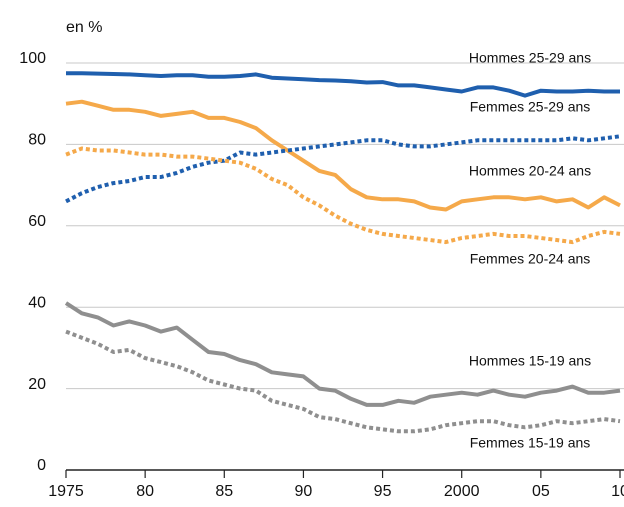 This screenshot has width=624, height=507. Describe the element at coordinates (37, 302) in the screenshot. I see `y-tick-label: 40` at that location.